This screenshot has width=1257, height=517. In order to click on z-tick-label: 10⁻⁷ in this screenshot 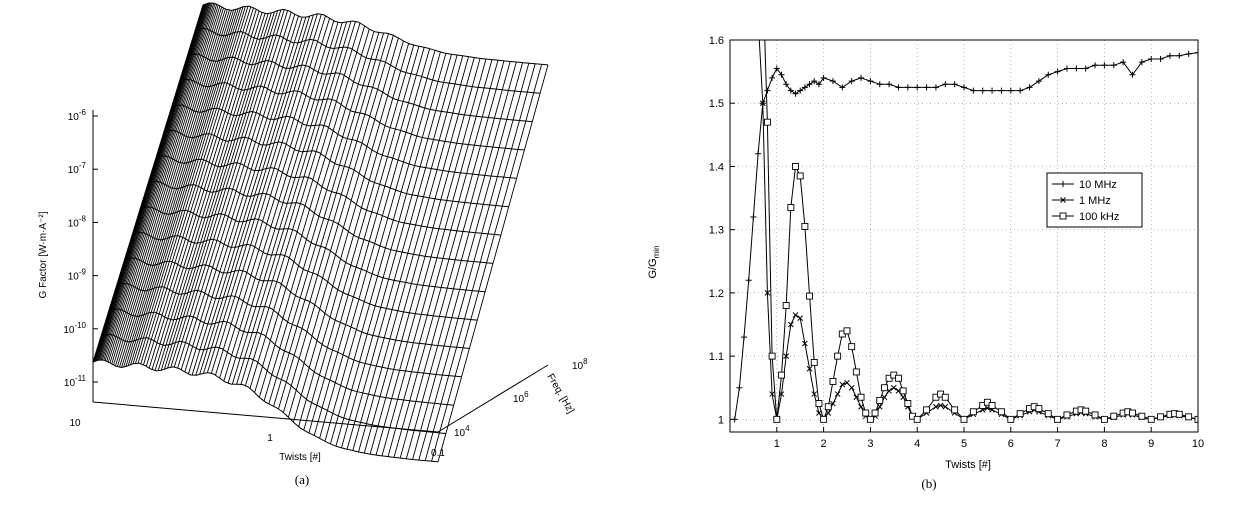, I will do `click(77, 168)`.